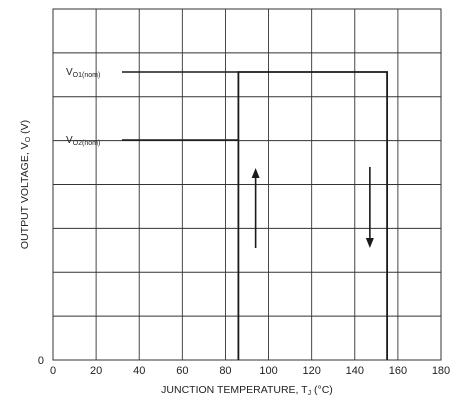  What do you see at coordinates (441, 371) in the screenshot?
I see `x-tick-label: 180` at bounding box center [441, 371].